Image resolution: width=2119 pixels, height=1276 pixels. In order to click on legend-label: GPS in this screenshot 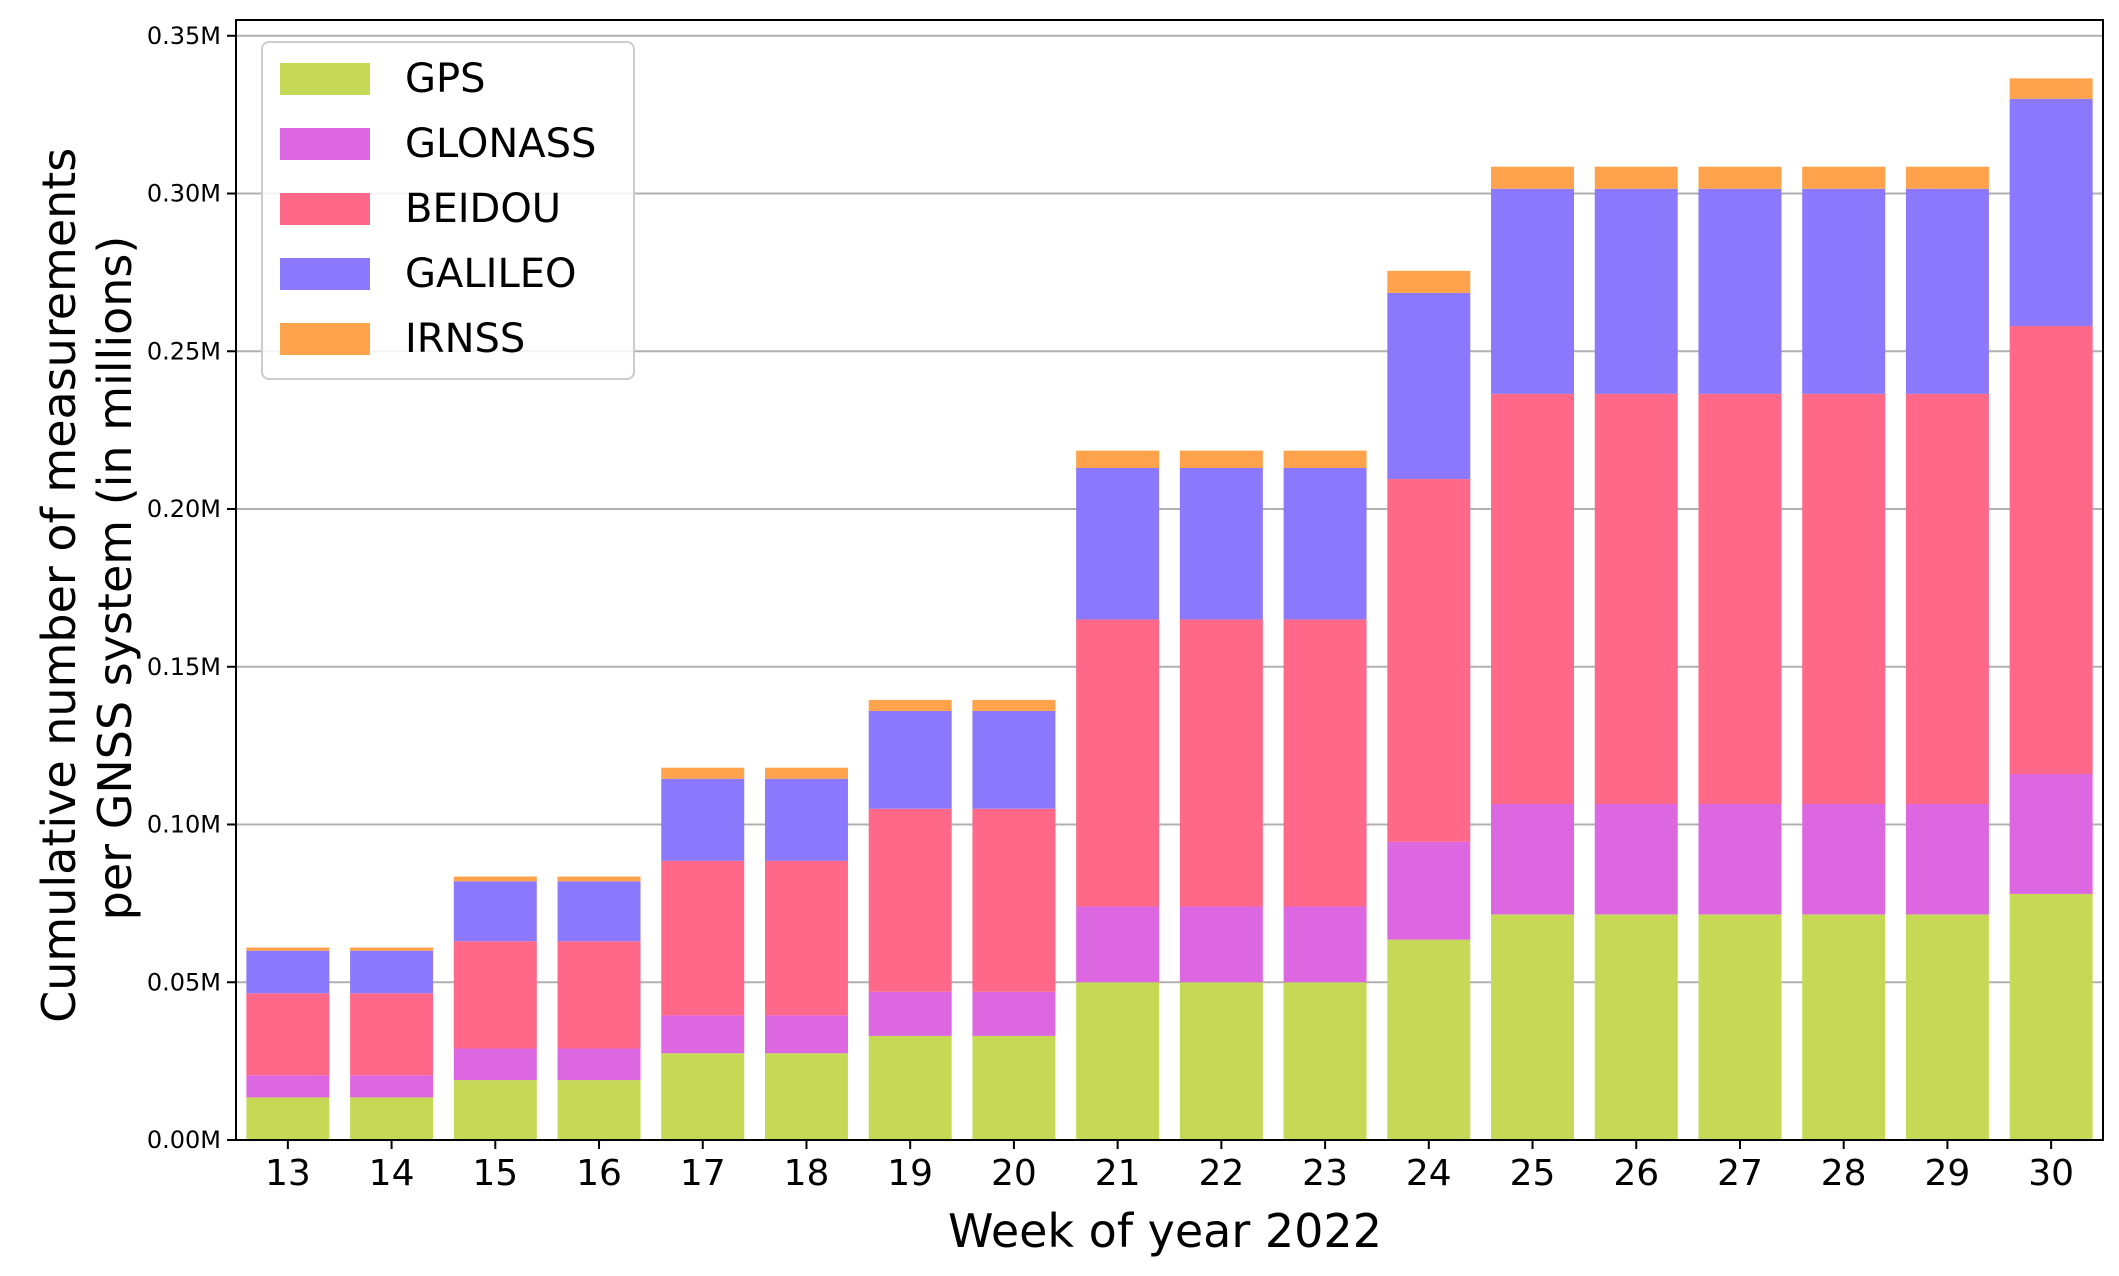, I will do `click(445, 79)`.